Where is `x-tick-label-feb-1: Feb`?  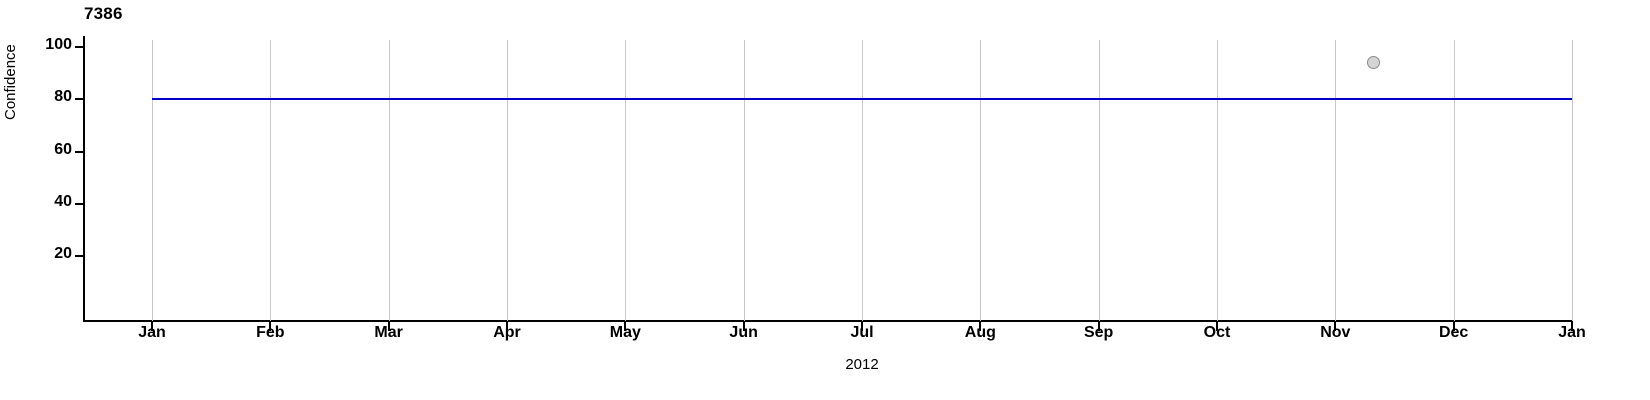
x-tick-label-feb-1: Feb is located at coordinates (270, 332).